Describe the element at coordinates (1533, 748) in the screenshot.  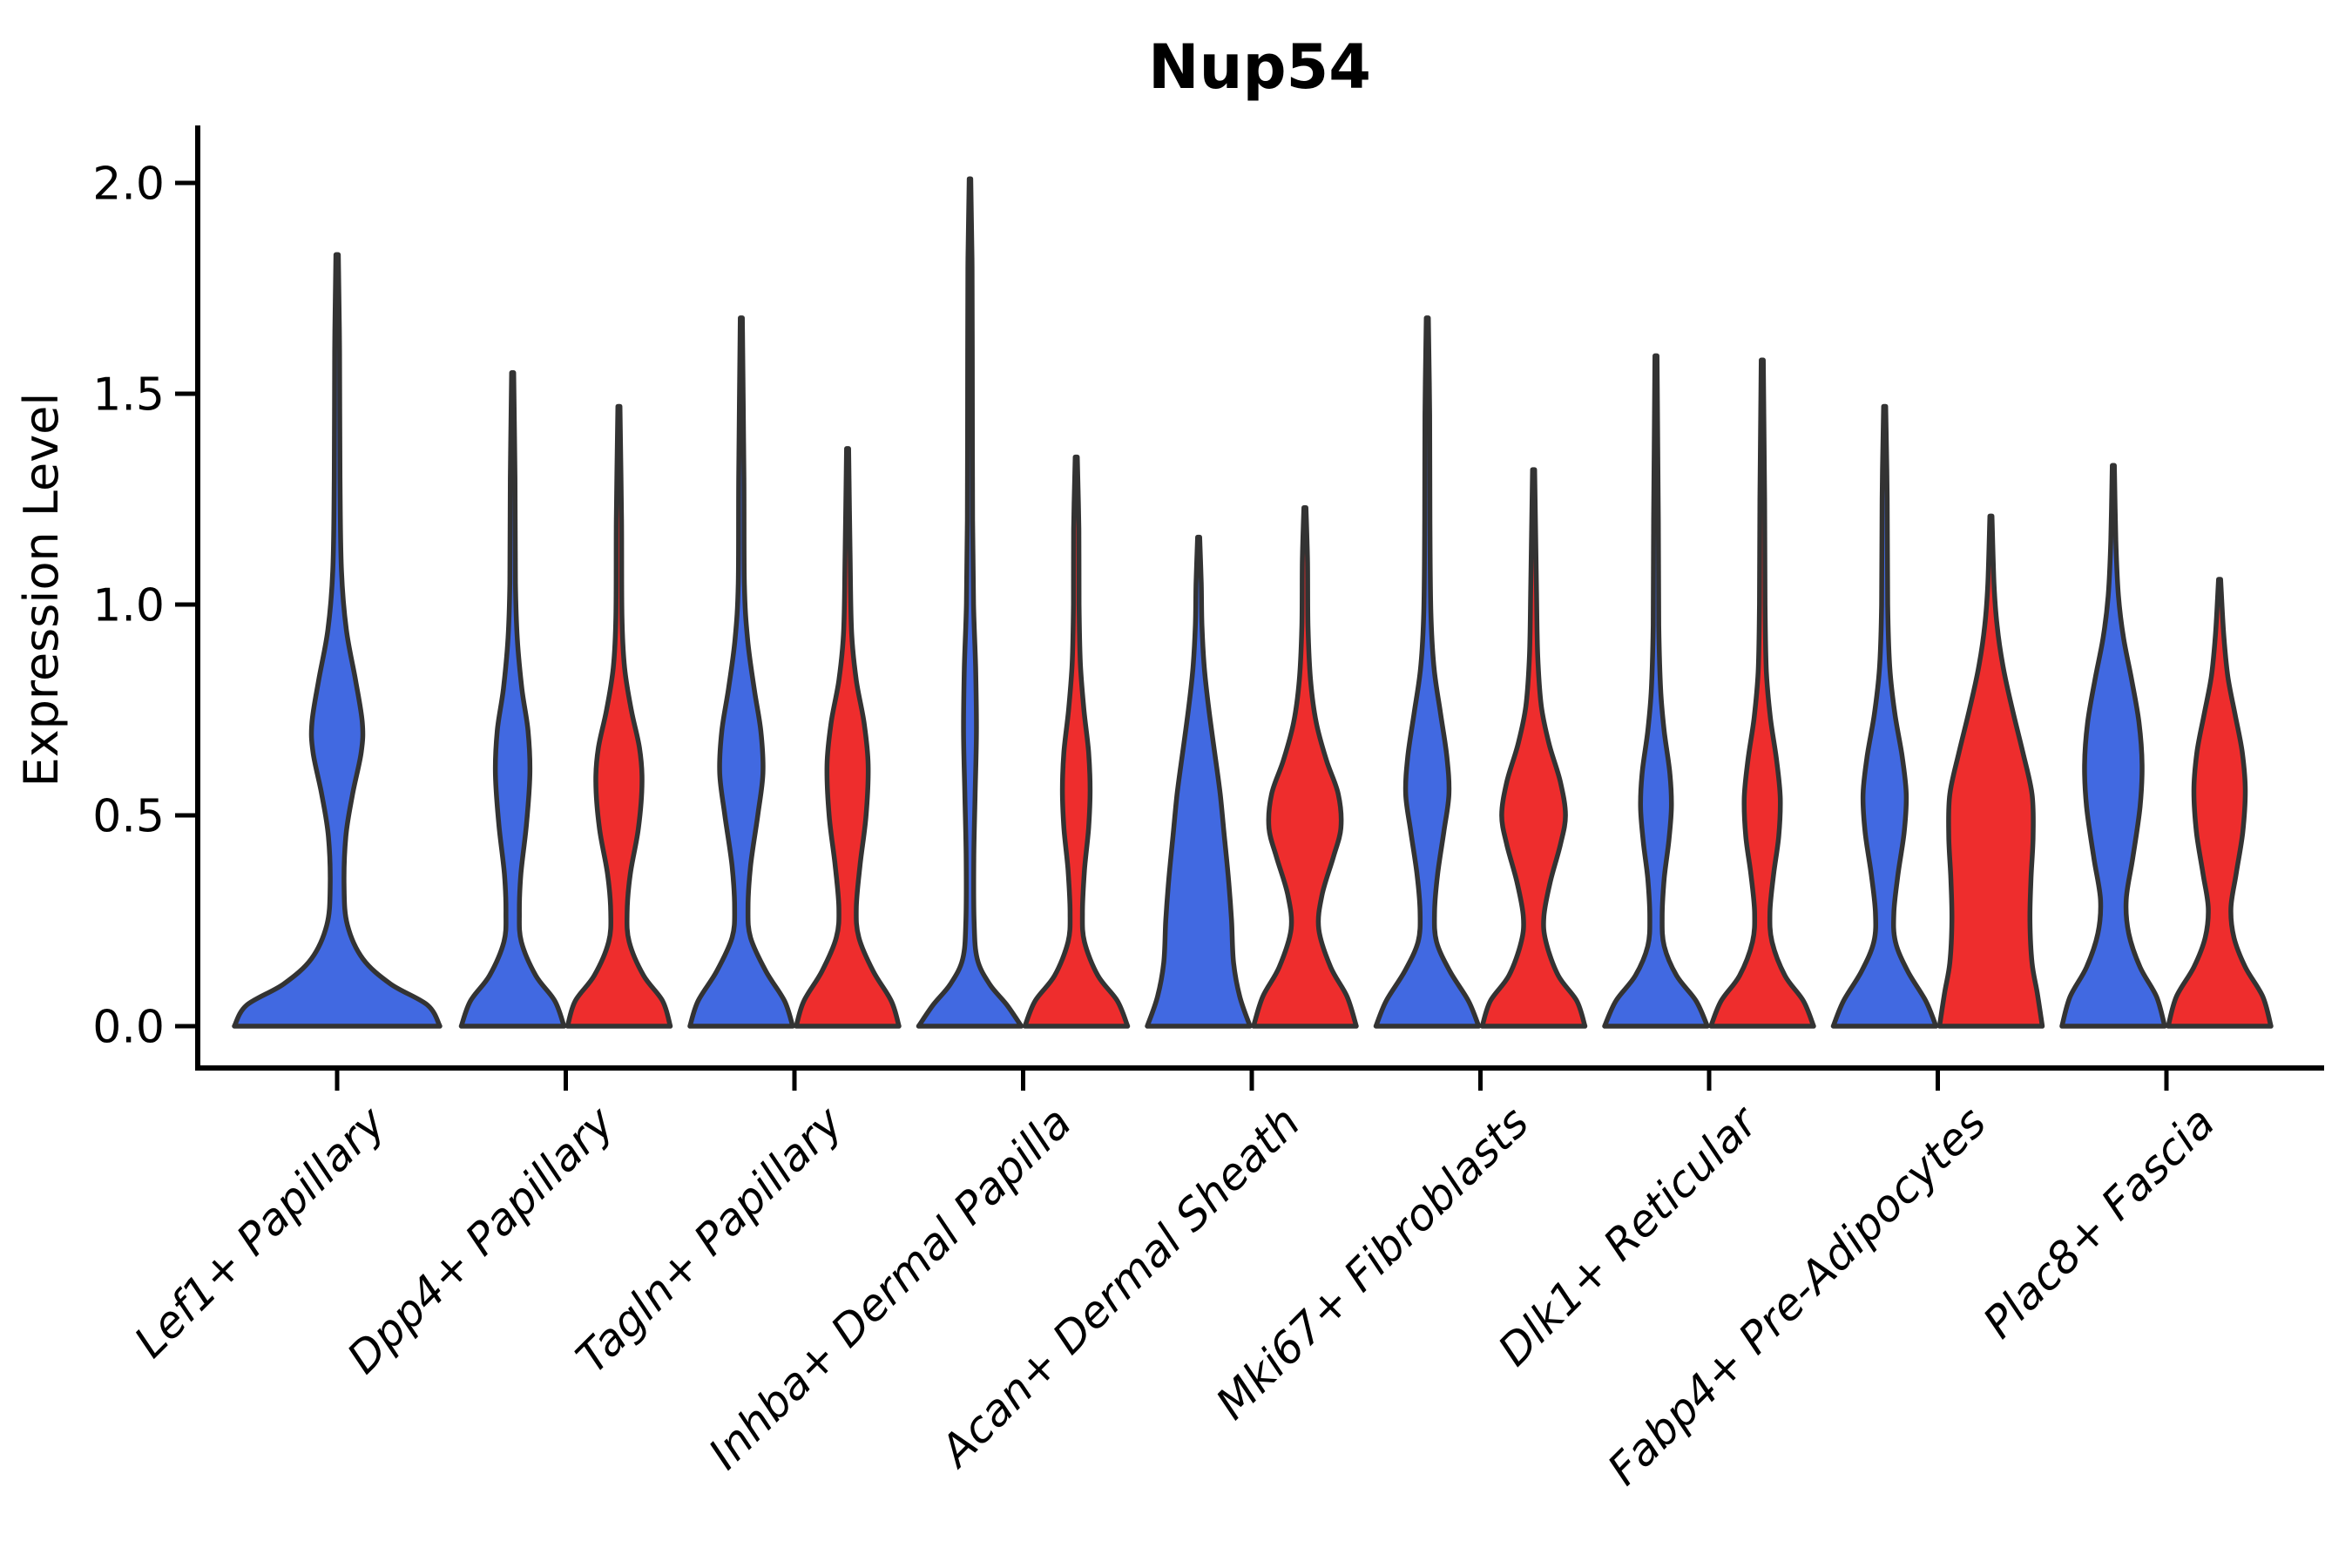
I see `violin-mki67-fibroblasts-red` at that location.